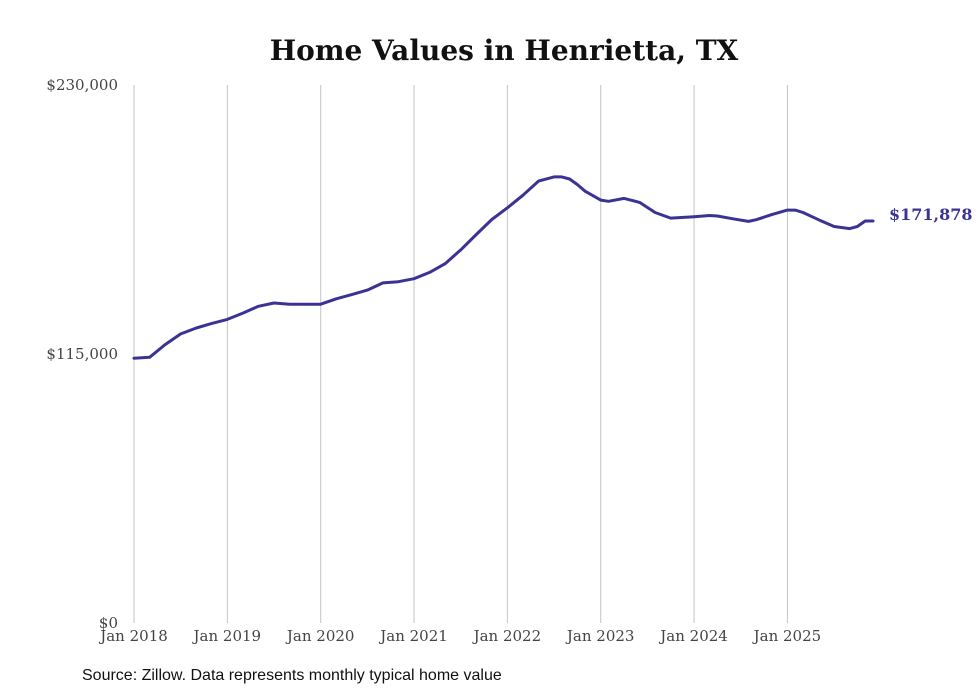  I want to click on x-tick-label: Jan 2019, so click(227, 636).